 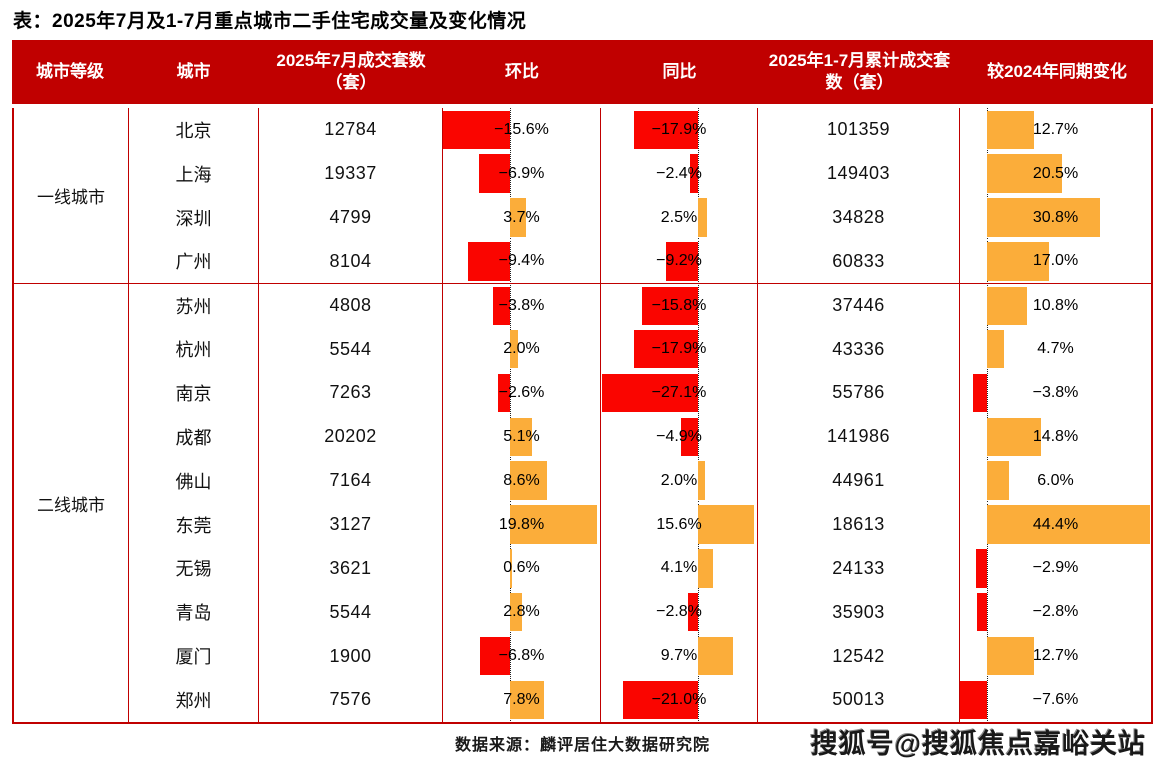 What do you see at coordinates (194, 568) in the screenshot?
I see `city-cell: 无锡` at bounding box center [194, 568].